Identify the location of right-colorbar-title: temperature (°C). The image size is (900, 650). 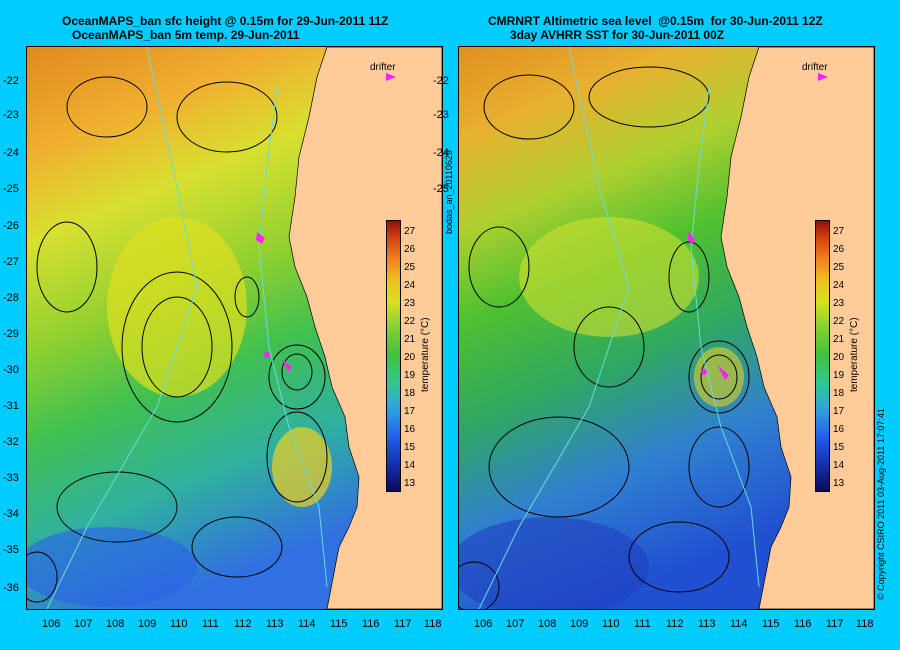
(854, 354).